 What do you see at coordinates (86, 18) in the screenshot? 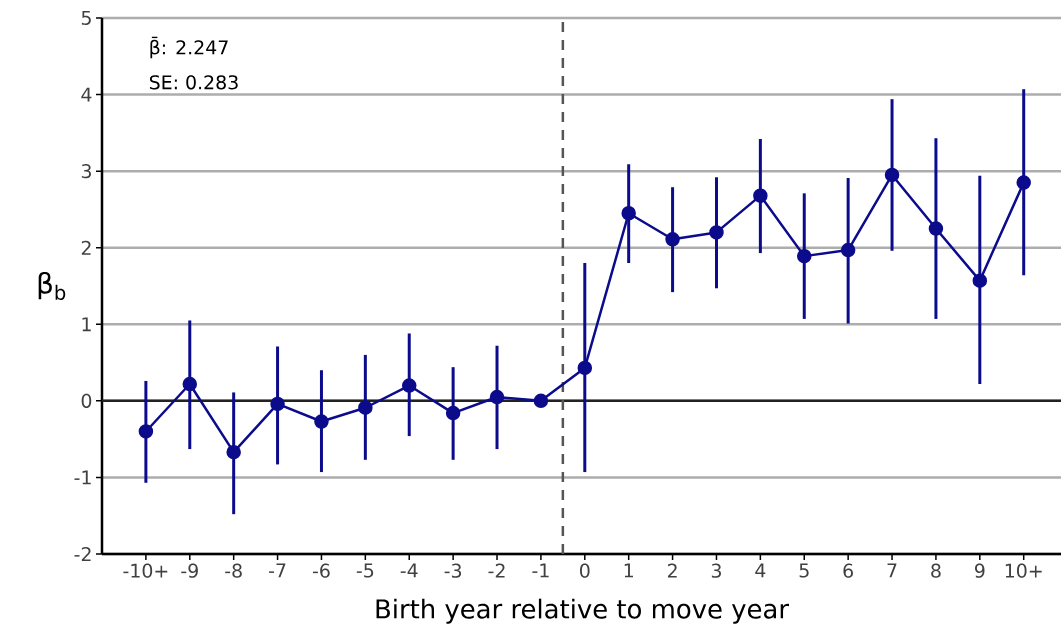
I see `y-tick-label: 5` at bounding box center [86, 18].